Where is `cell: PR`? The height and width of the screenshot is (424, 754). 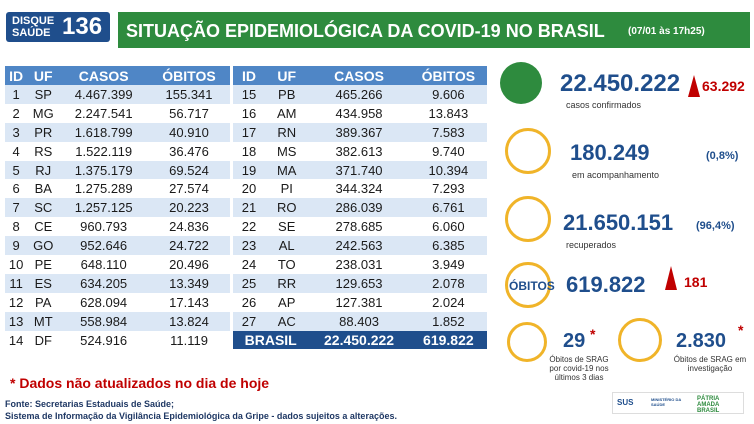 cell: PR is located at coordinates (43, 132).